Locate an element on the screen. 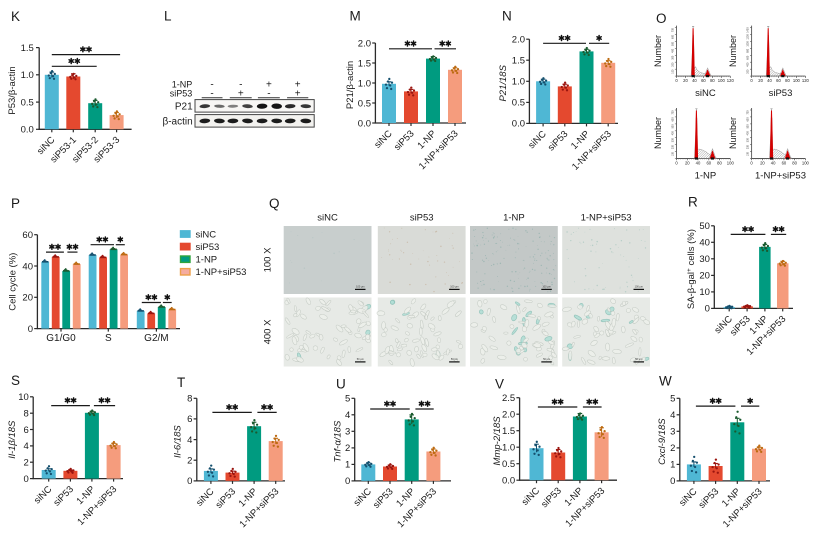 The width and height of the screenshot is (816, 536). svg-text: 100 X is located at coordinates (268, 259).